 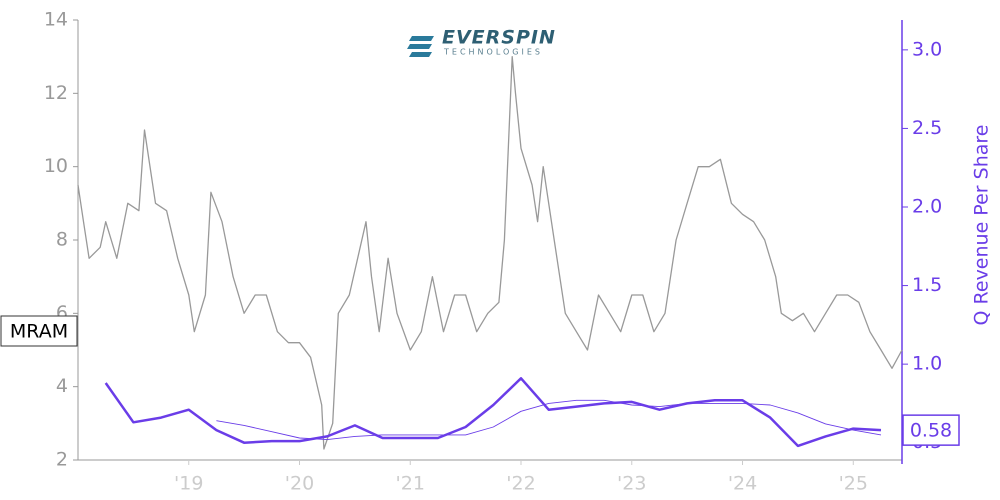 What do you see at coordinates (927, 207) in the screenshot?
I see `y2-tick-label: 2.0` at bounding box center [927, 207].